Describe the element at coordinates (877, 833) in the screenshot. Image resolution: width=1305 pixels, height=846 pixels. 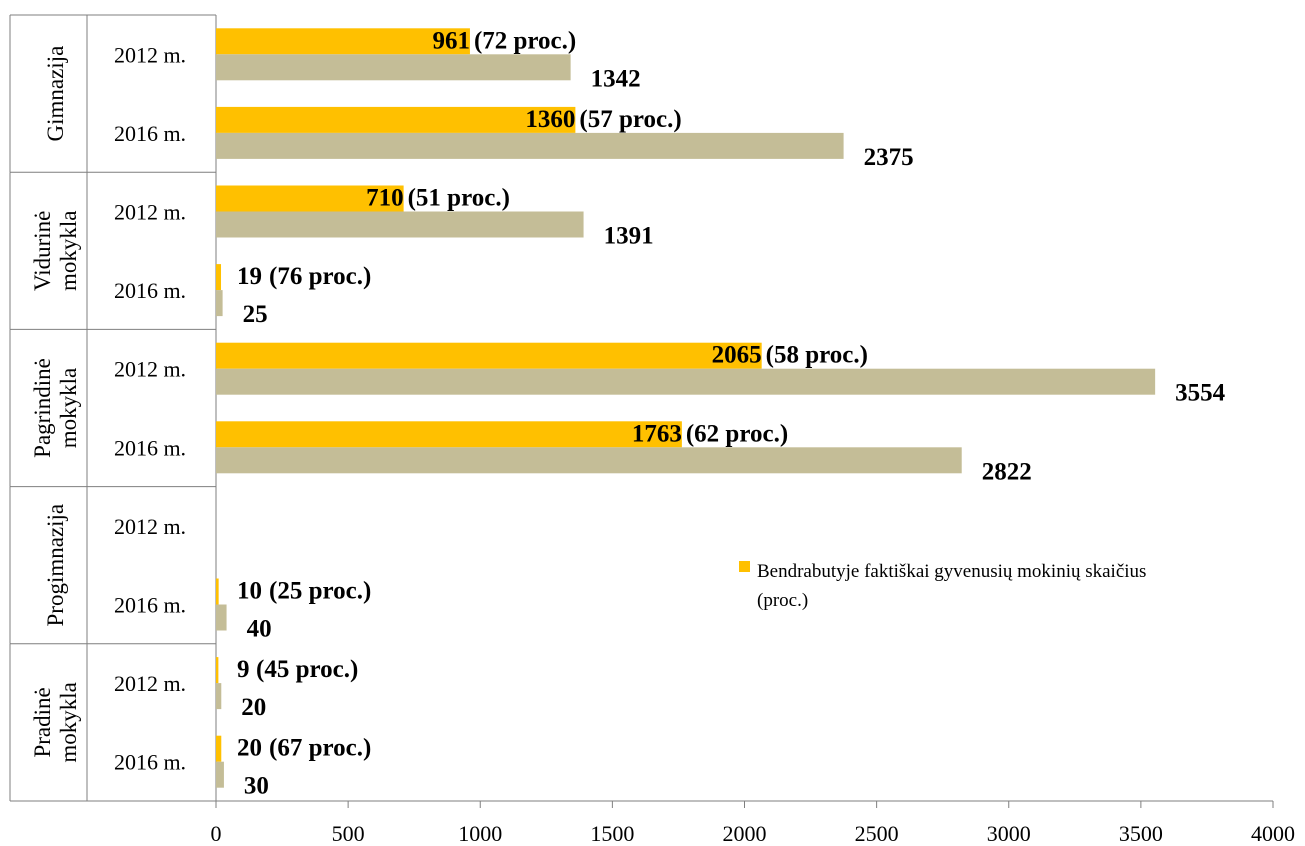
I see `x-tick-label: 2500` at that location.